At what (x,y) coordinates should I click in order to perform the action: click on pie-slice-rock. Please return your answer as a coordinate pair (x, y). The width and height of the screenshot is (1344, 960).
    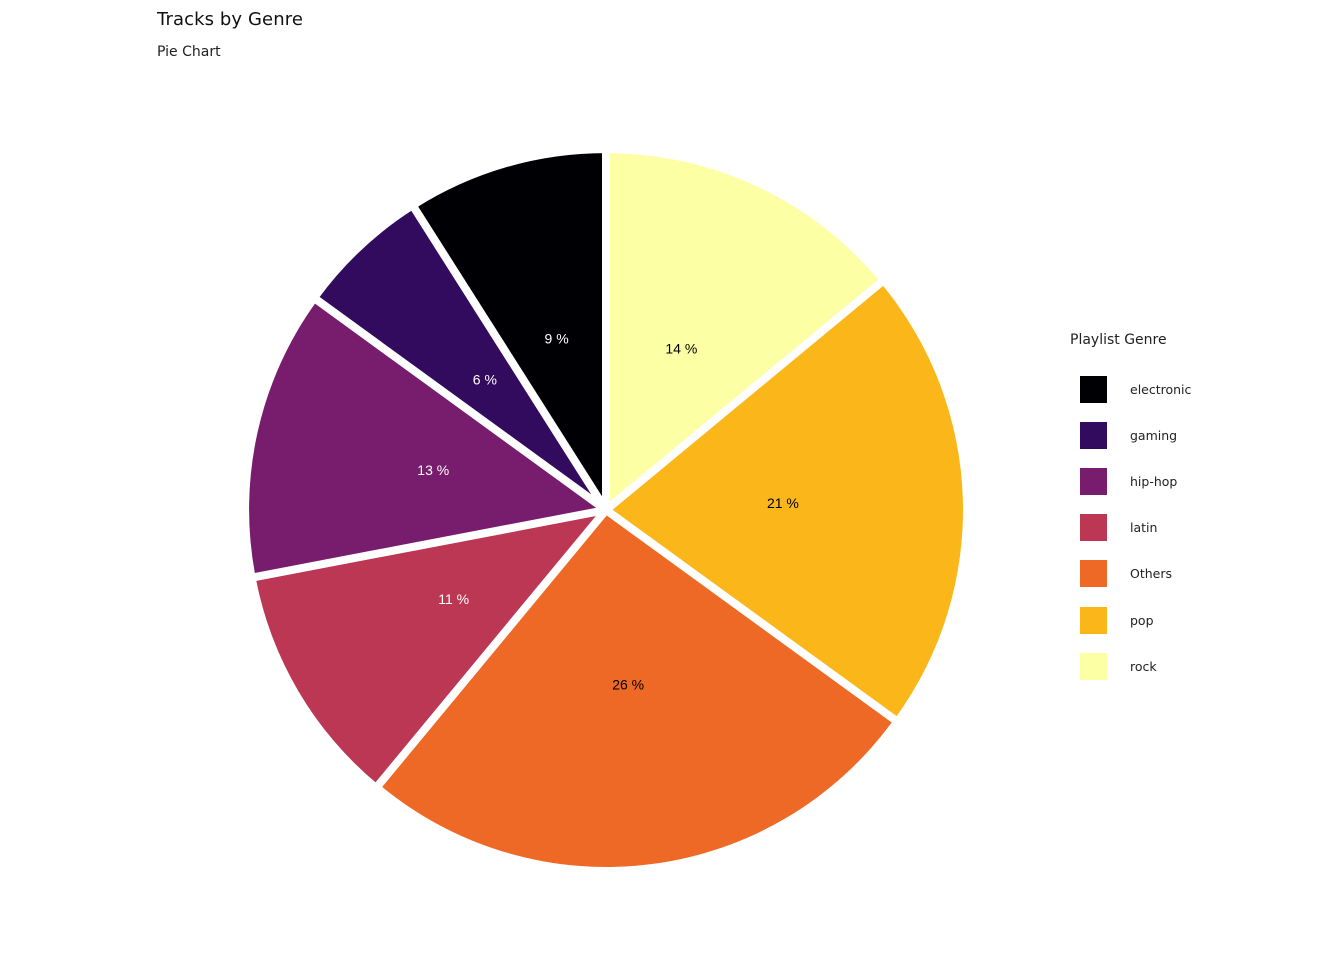
    Looking at the image, I should click on (744, 330).